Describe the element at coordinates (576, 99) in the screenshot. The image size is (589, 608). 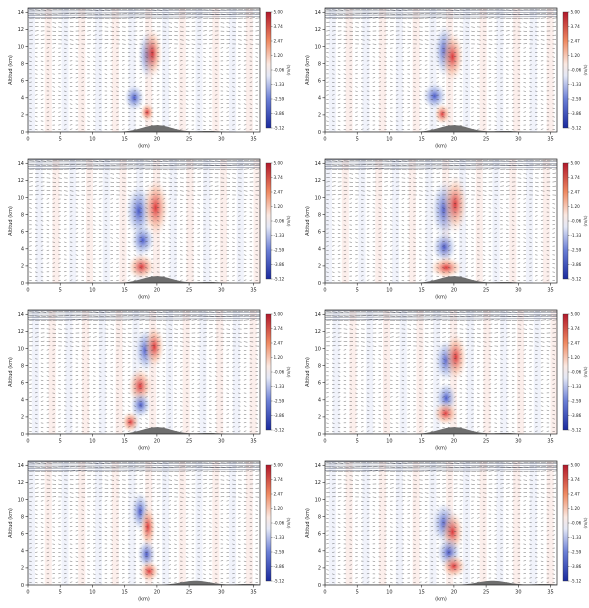
I see `colorbar-tick-label: -2.59` at that location.